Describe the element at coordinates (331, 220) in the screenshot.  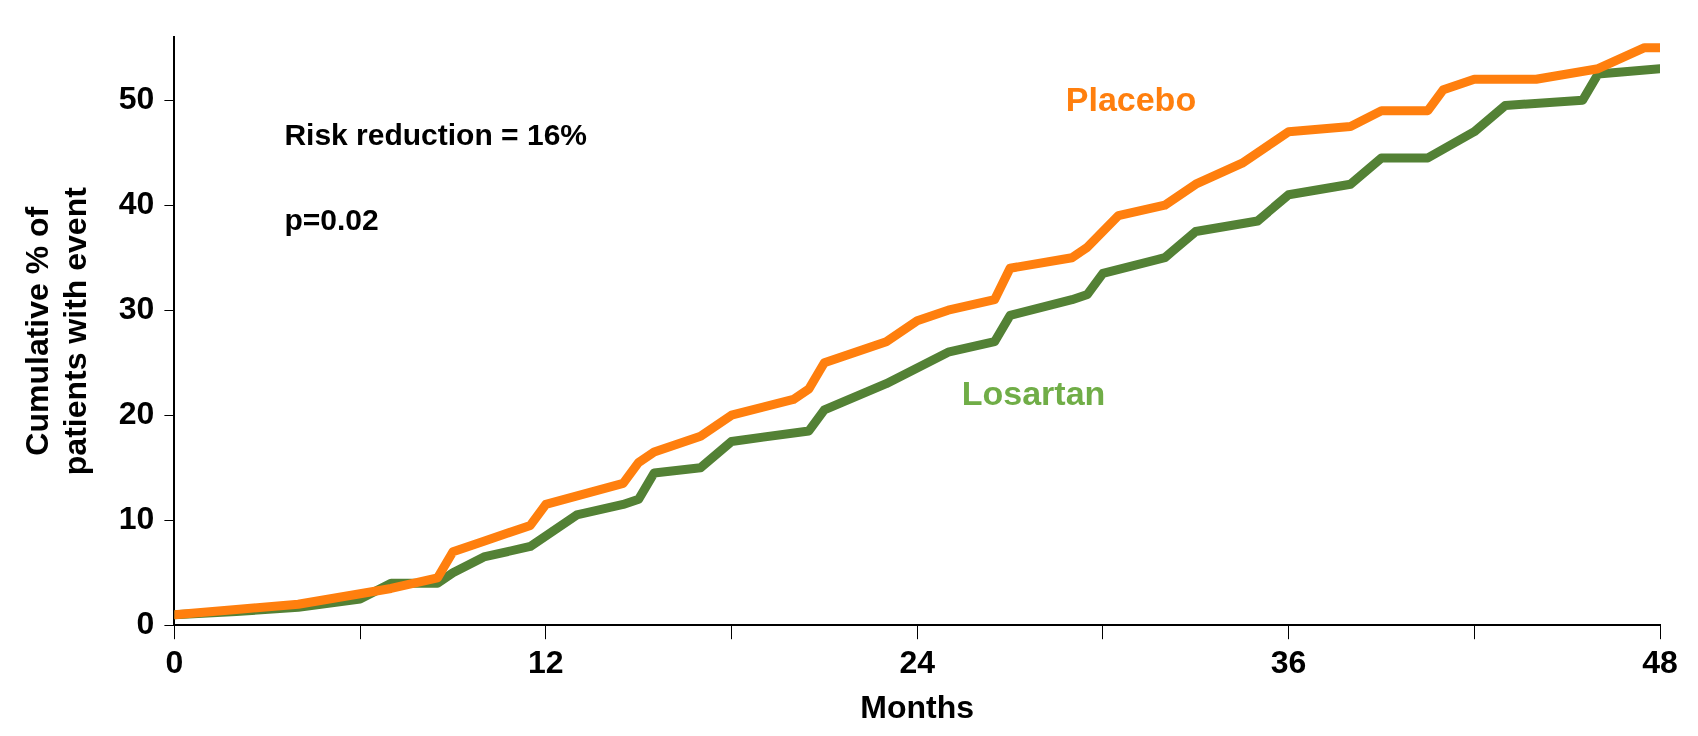
I see `annotation: p=0.02` at that location.